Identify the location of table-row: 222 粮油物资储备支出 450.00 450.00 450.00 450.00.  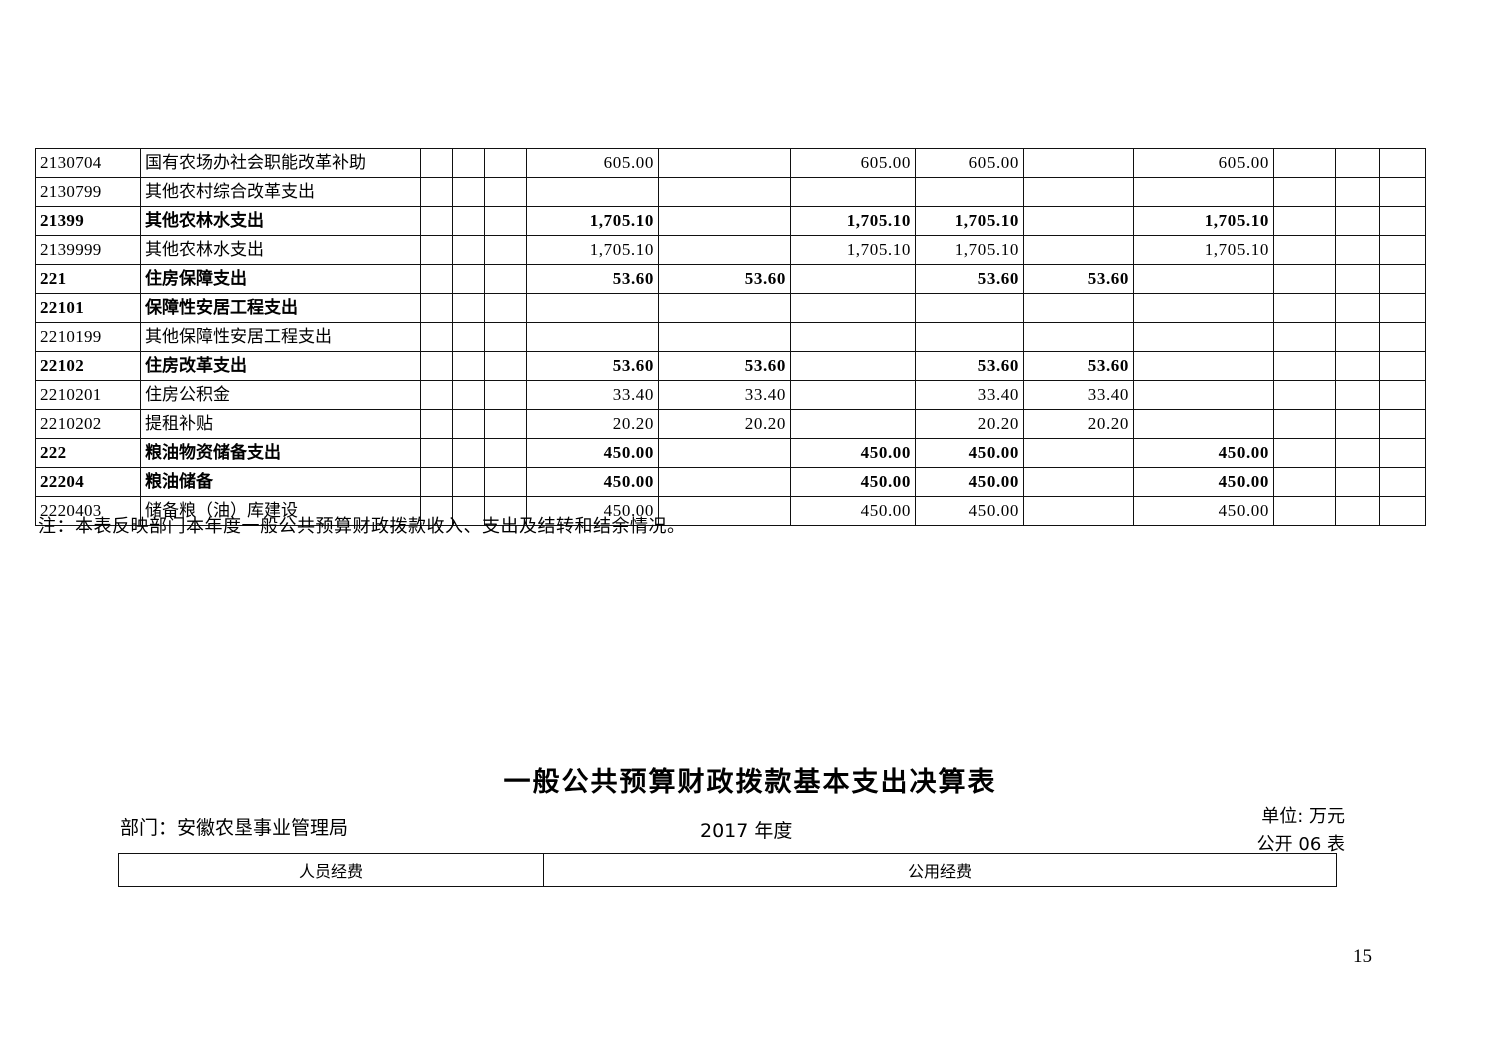
(745, 453).